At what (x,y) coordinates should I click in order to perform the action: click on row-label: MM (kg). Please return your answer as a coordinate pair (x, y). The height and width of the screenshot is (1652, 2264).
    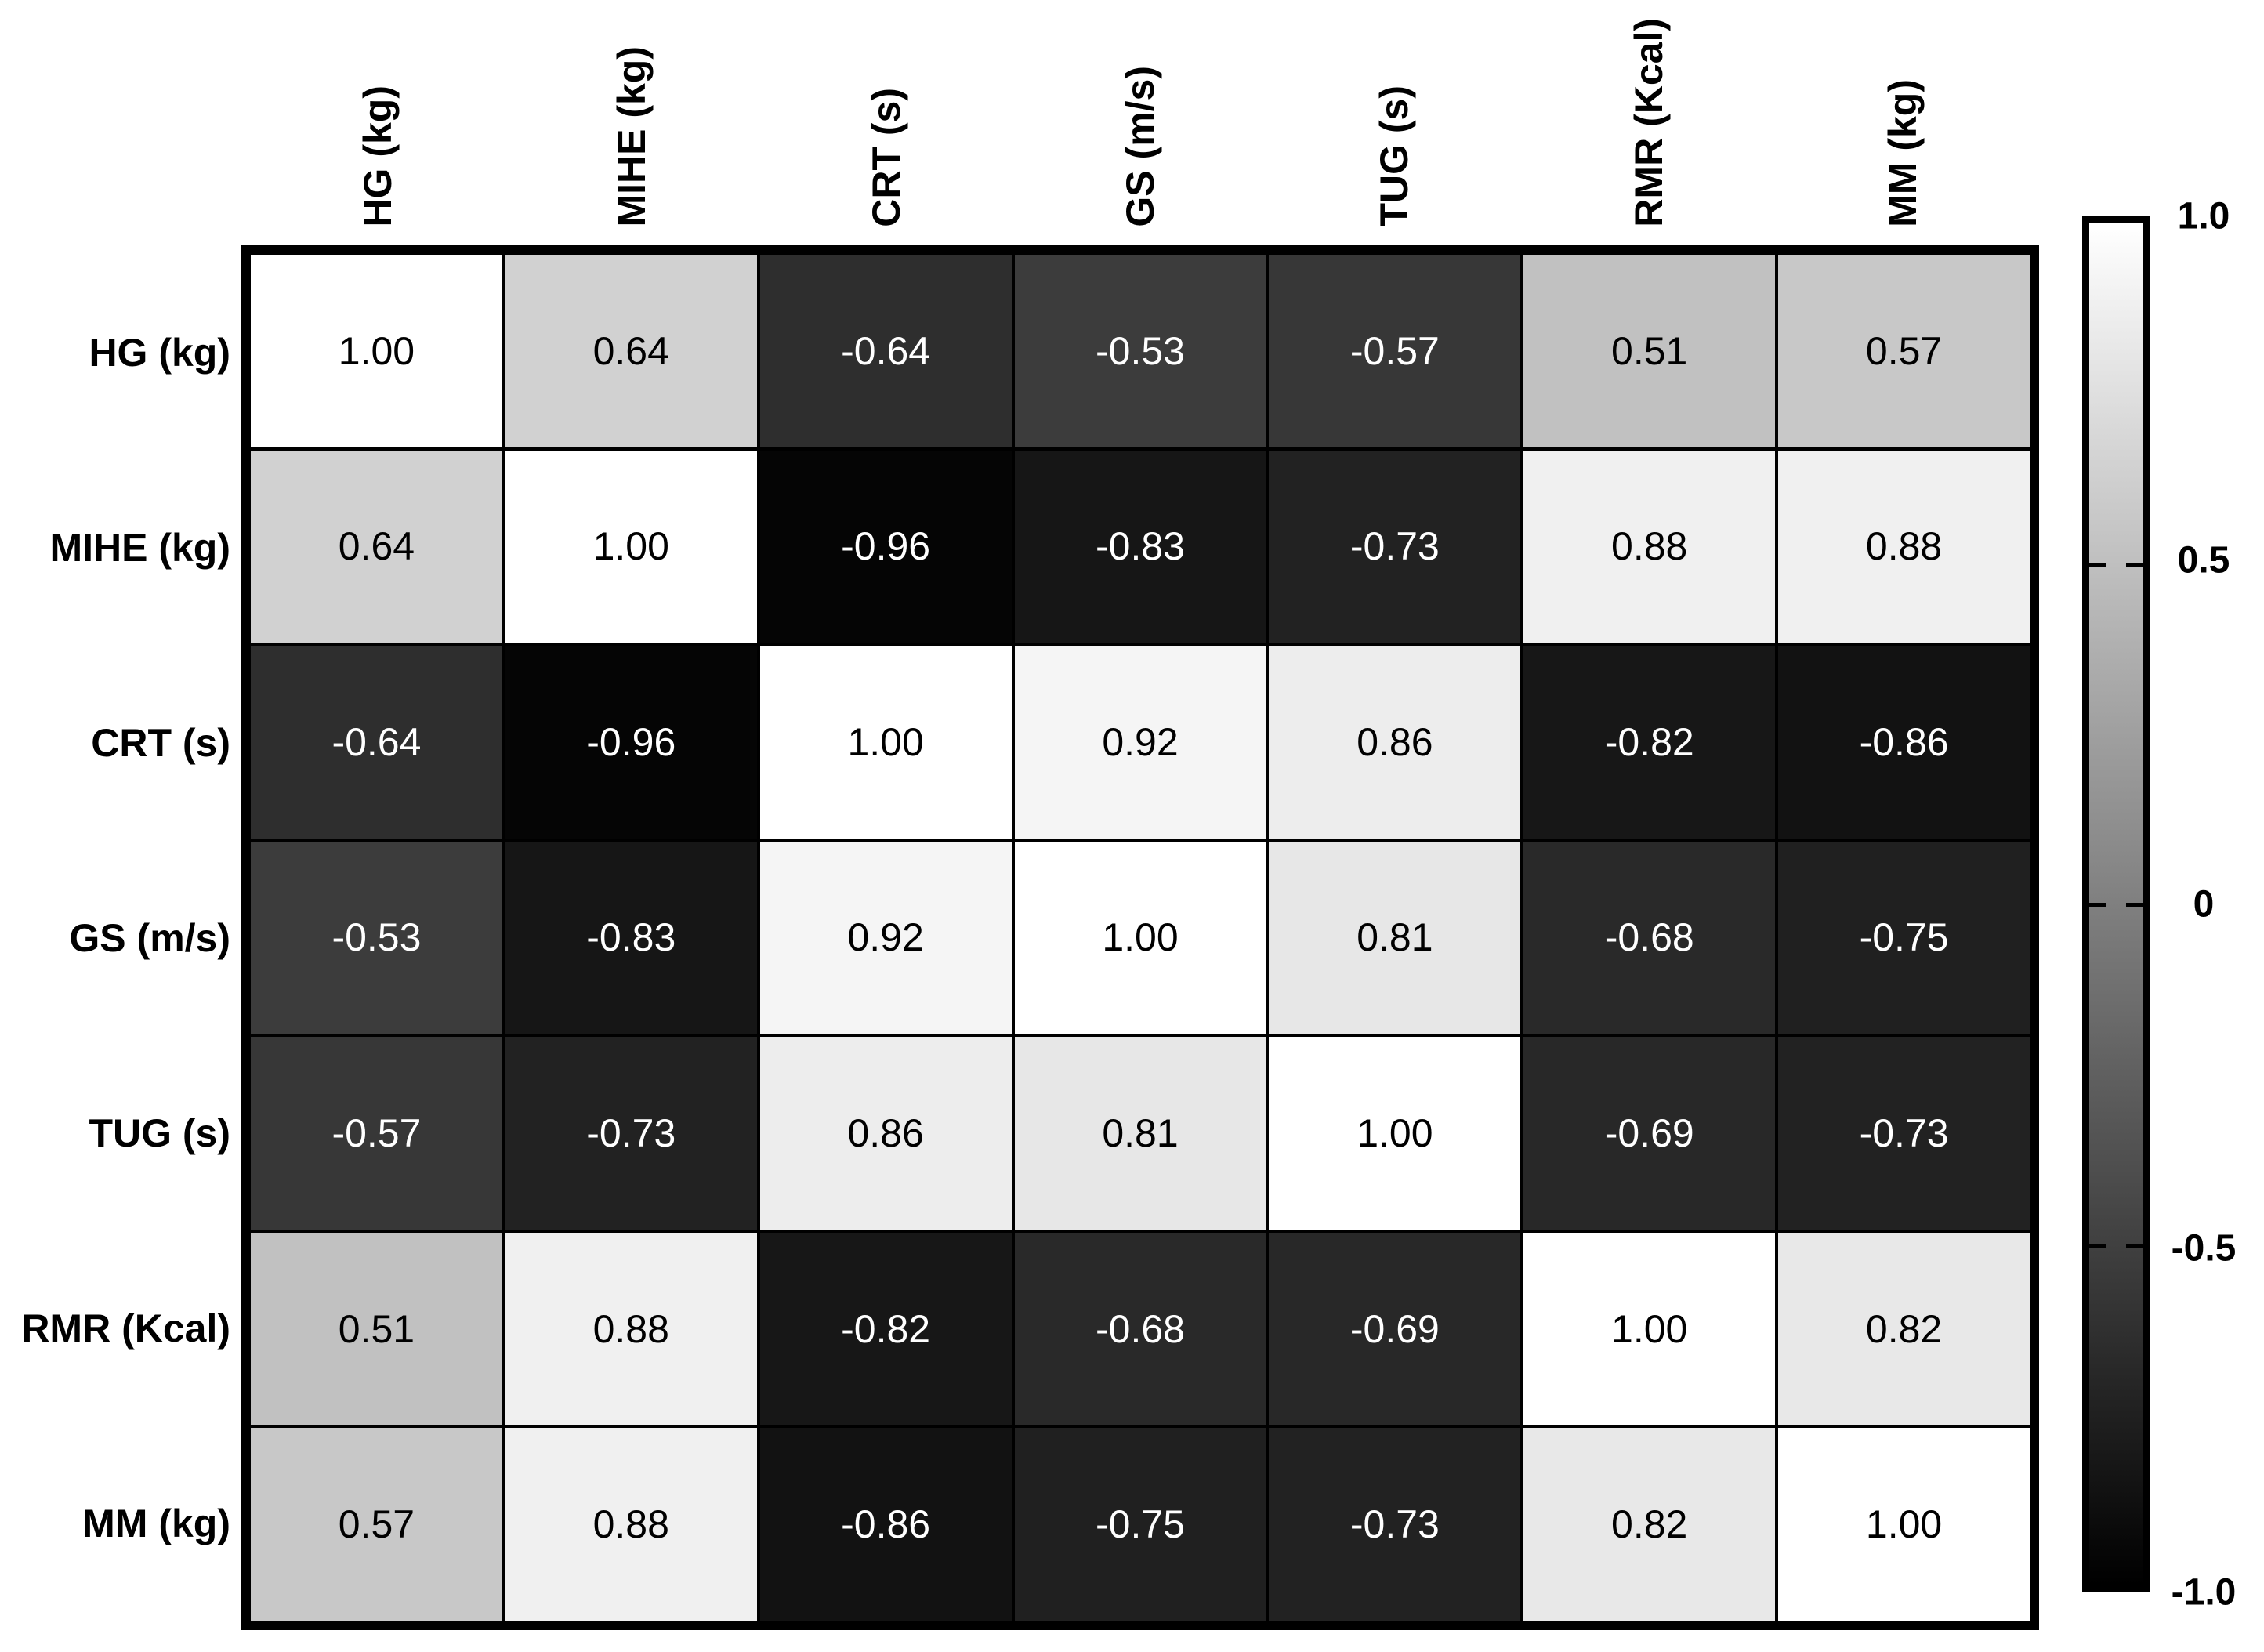
    Looking at the image, I should click on (156, 1523).